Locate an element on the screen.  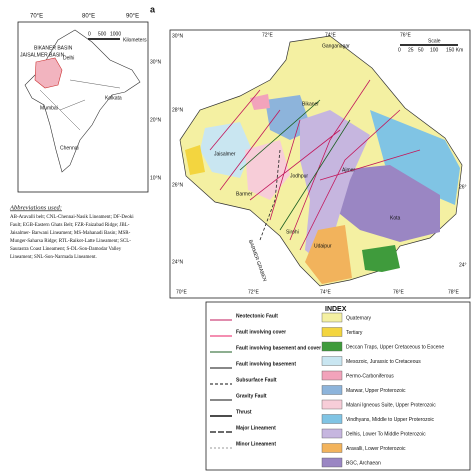
unit-label: BGC, Archaean is located at coordinates (363, 463).